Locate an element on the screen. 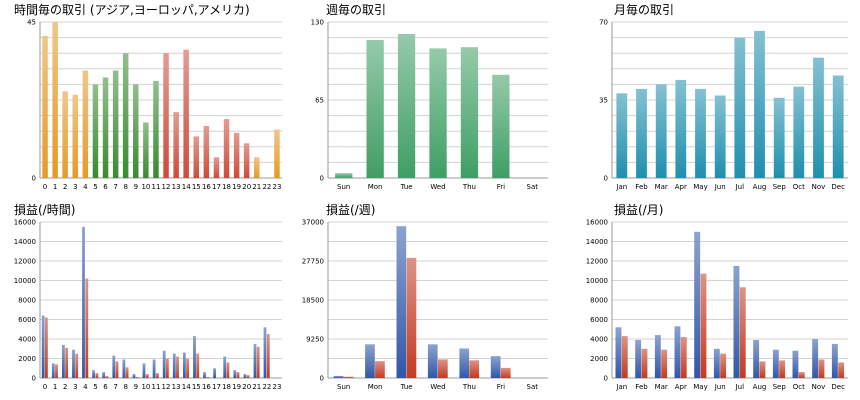 Image resolution: width=860 pixels, height=400 pixels. bar-blue-sep is located at coordinates (775, 363).